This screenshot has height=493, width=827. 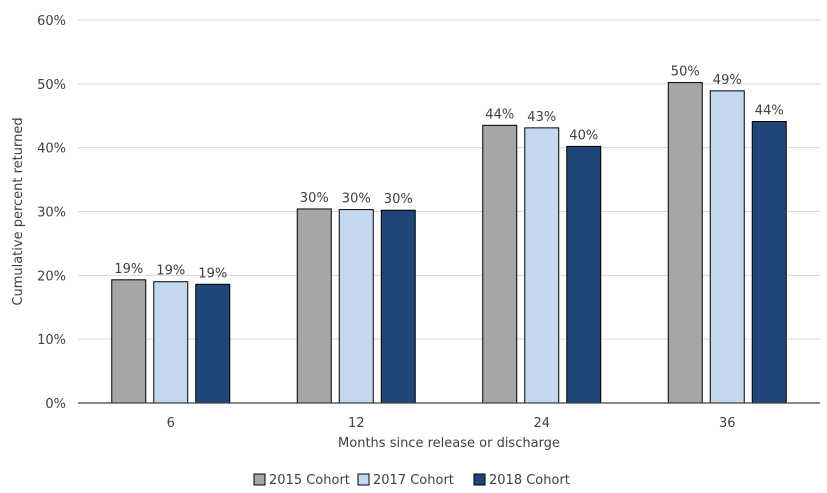 I want to click on x-tick-label: 12, so click(x=356, y=423).